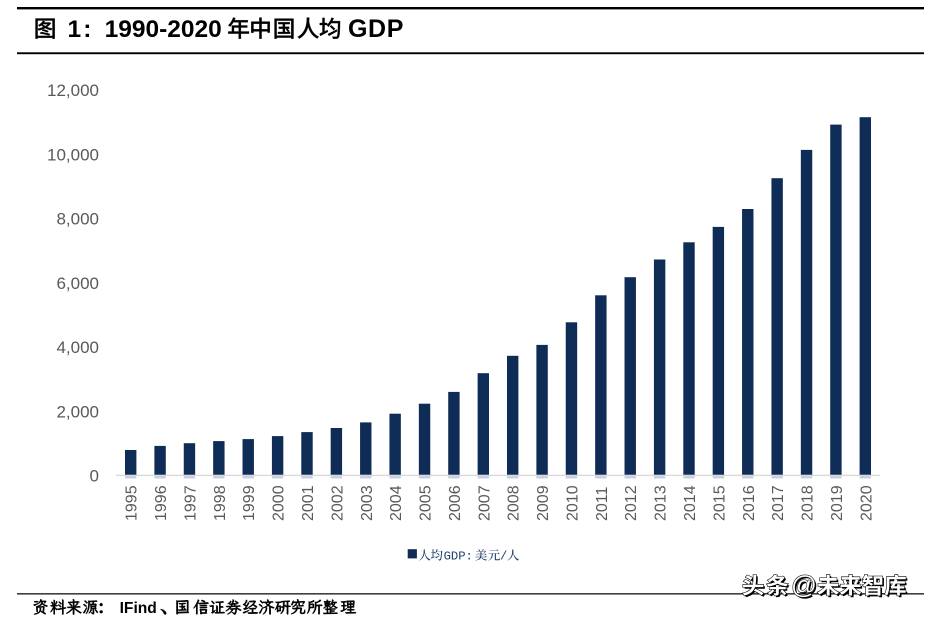 This screenshot has width=931, height=617. What do you see at coordinates (690, 503) in the screenshot?
I see `svg-text: 2014` at bounding box center [690, 503].